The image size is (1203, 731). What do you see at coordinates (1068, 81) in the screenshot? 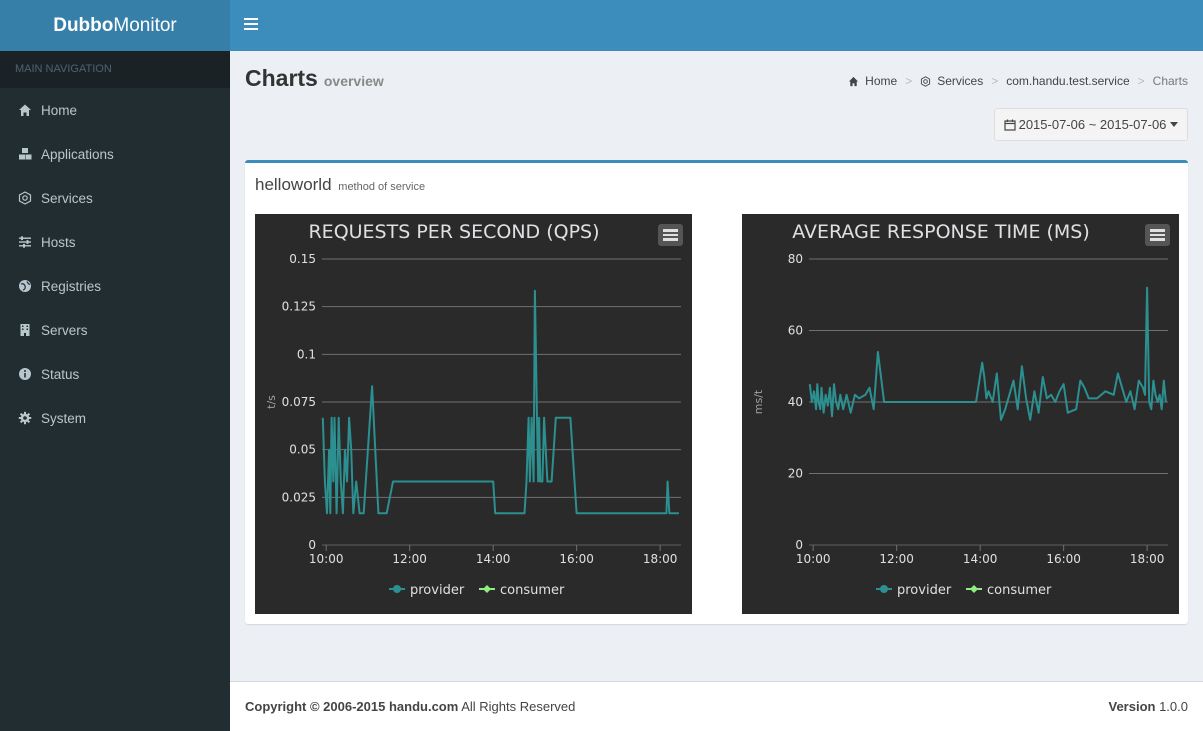
I see `breadcrumb-service: com.handu.test.service` at bounding box center [1068, 81].